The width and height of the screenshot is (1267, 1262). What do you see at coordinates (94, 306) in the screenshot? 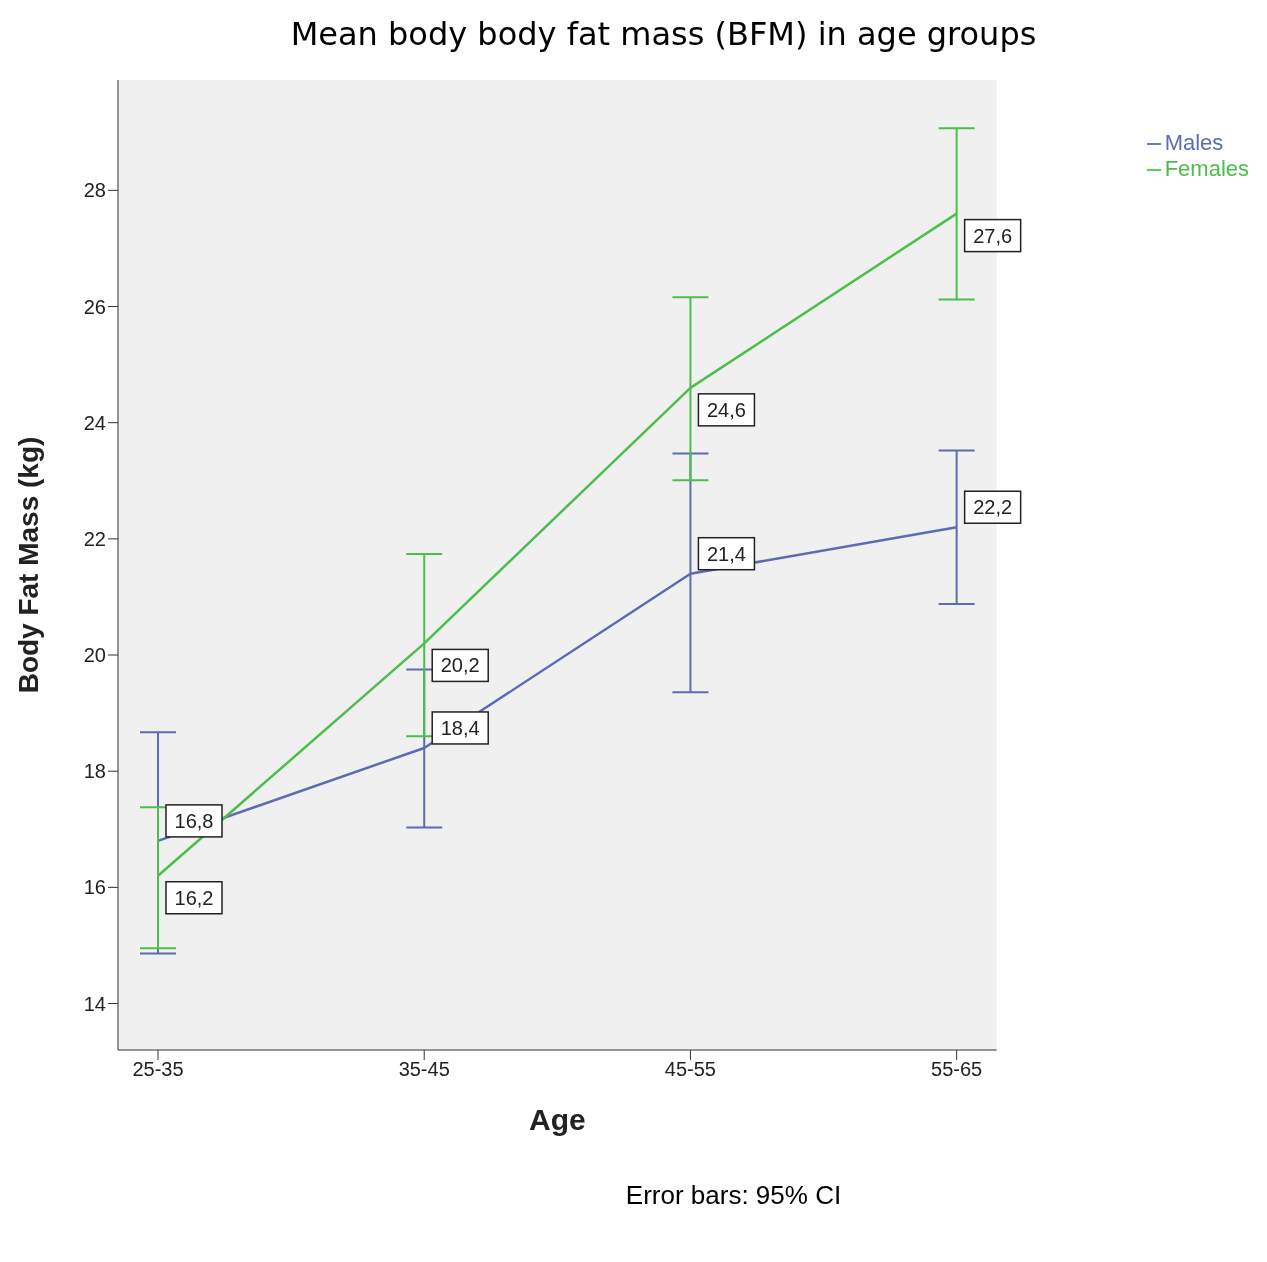
I see `y-tick-label: 26` at bounding box center [94, 306].